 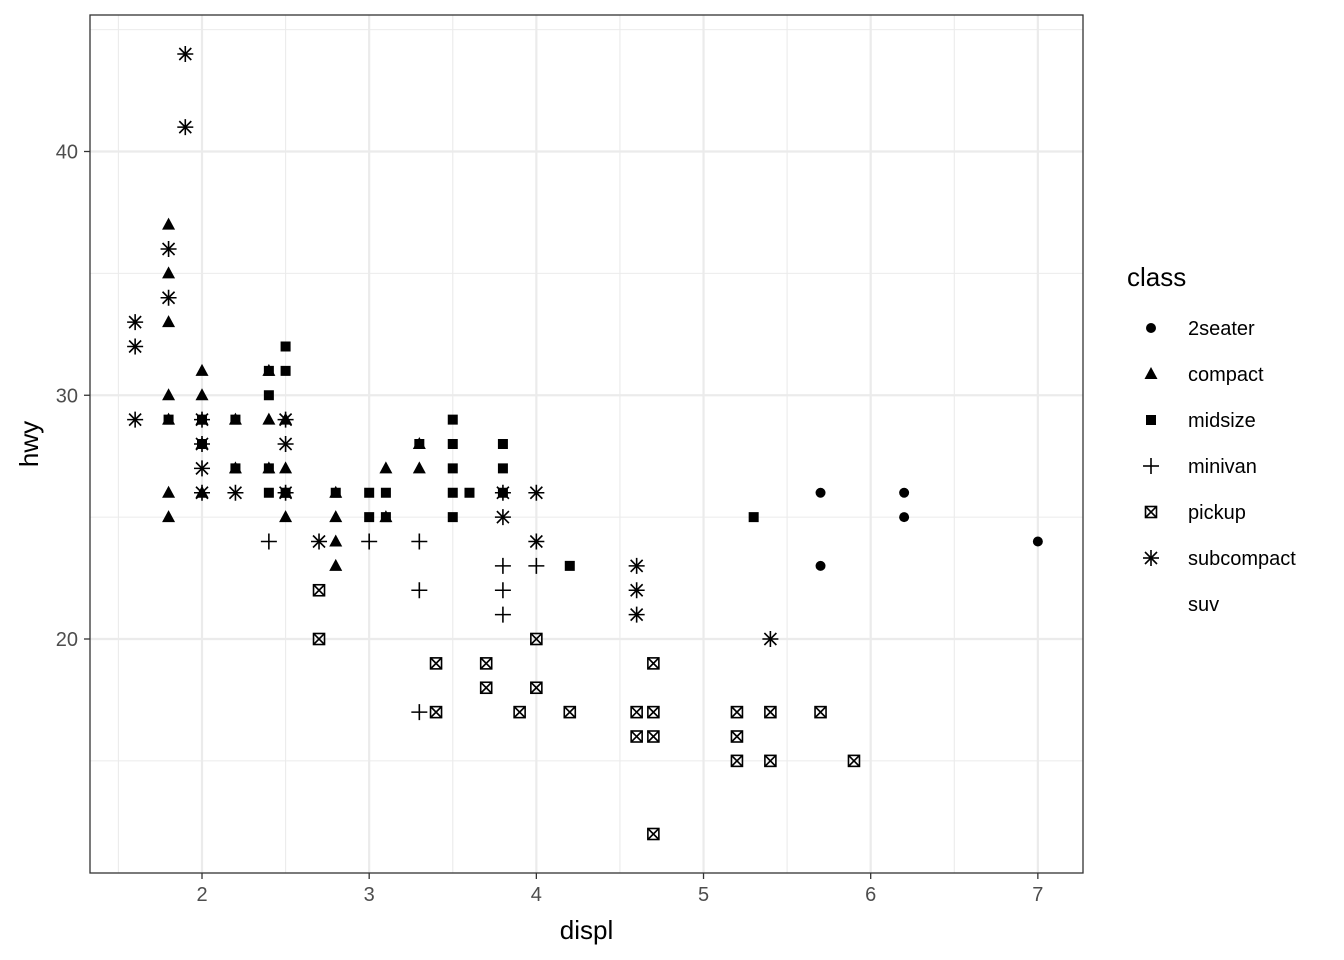 I want to click on legend-key-2seater, so click(x=1151, y=328).